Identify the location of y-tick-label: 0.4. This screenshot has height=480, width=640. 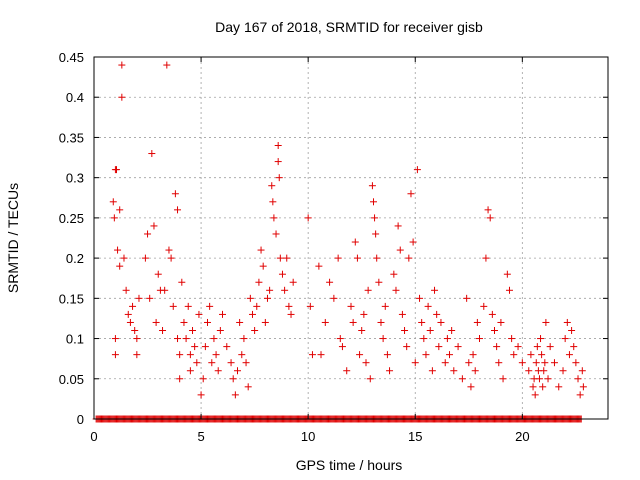
(75, 97).